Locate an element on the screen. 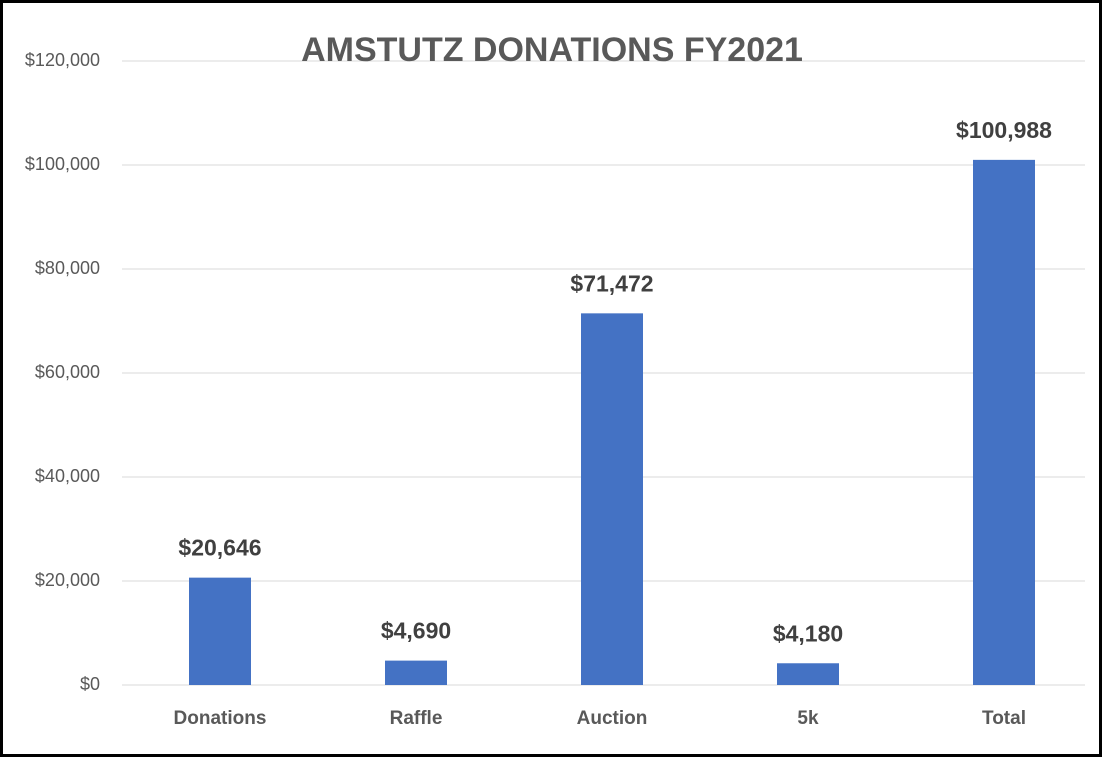 This screenshot has width=1102, height=757. y-tick-label: $100,000 is located at coordinates (62, 164).